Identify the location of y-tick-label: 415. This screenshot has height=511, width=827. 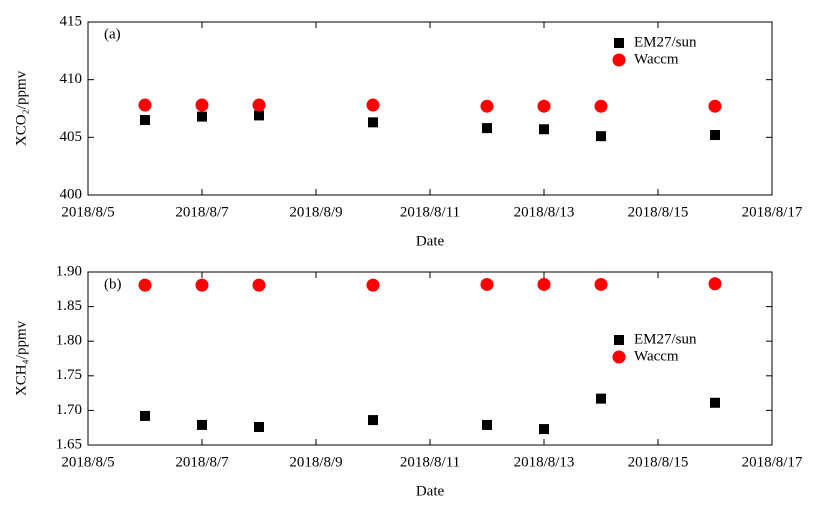
(71, 21).